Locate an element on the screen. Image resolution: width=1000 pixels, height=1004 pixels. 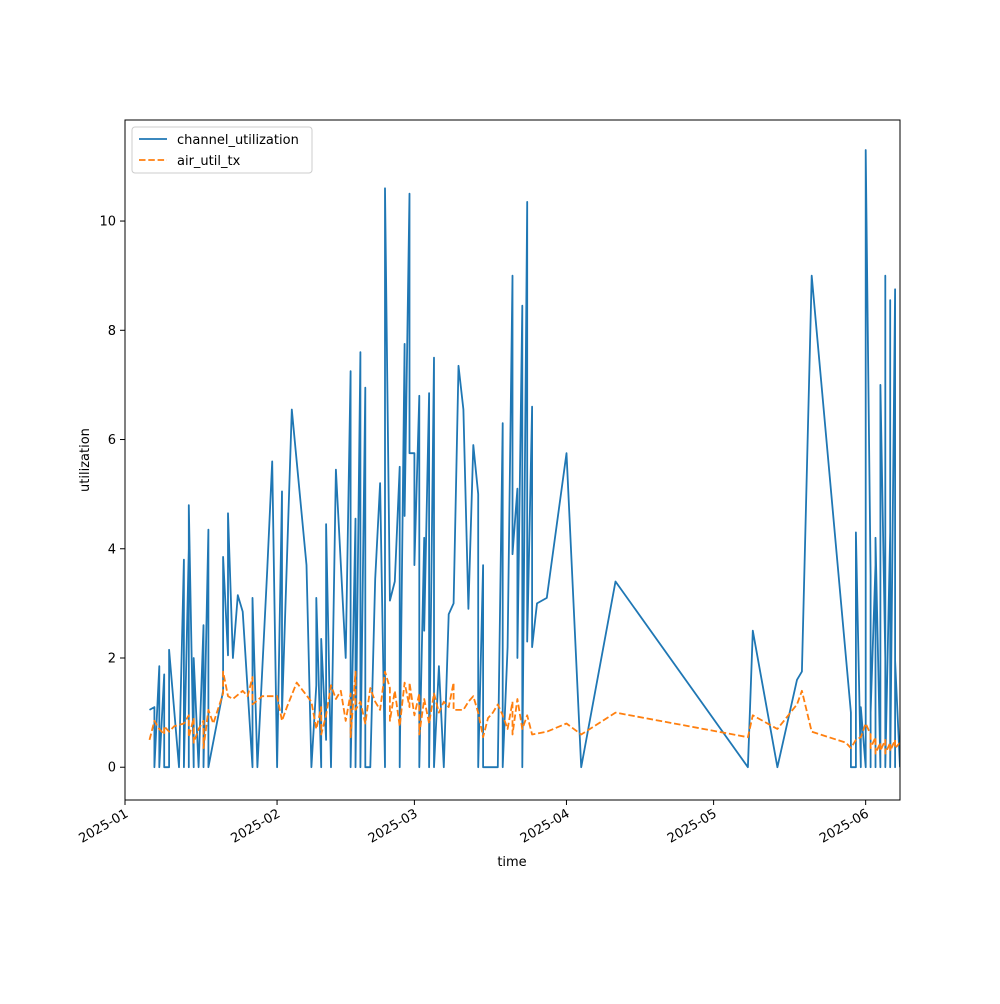
legend-box is located at coordinates (222, 150).